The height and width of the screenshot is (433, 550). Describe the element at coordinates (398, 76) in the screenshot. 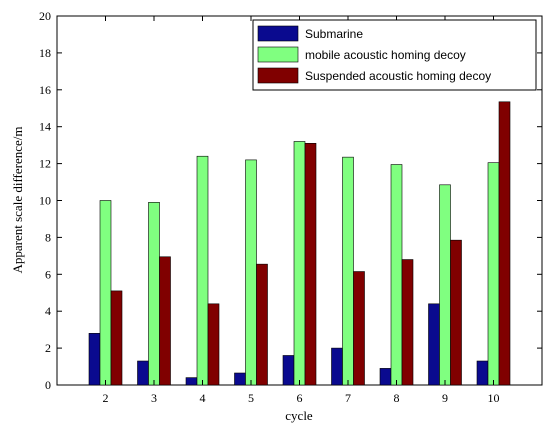

I see `legend-label: Suspended acoustic homing decoy` at that location.